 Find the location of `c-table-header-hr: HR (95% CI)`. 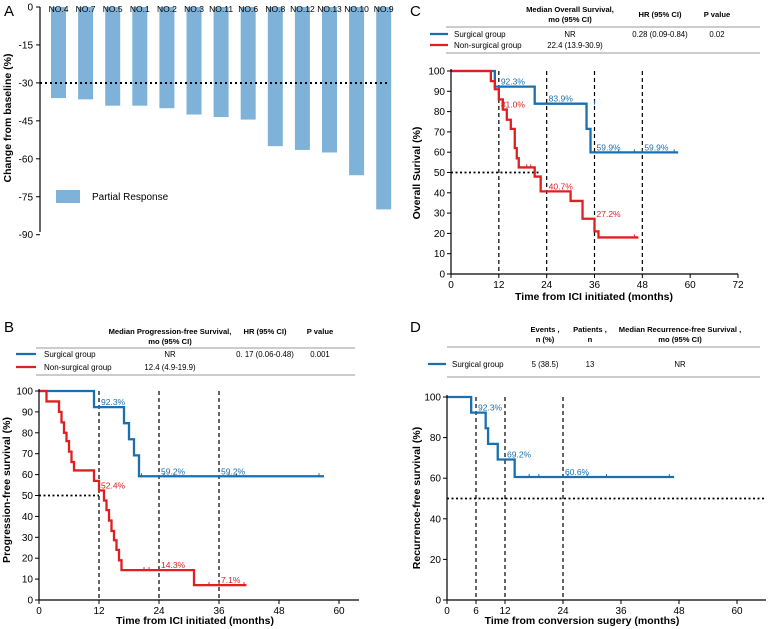

c-table-header-hr: HR (95% CI) is located at coordinates (660, 14).